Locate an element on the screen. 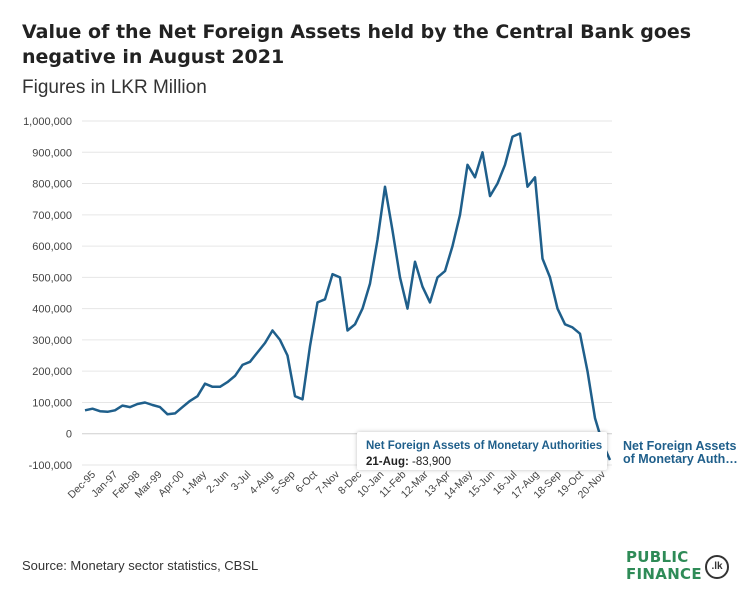 Image resolution: width=750 pixels, height=595 pixels. y-tick-label: -100,000 is located at coordinates (50, 466).